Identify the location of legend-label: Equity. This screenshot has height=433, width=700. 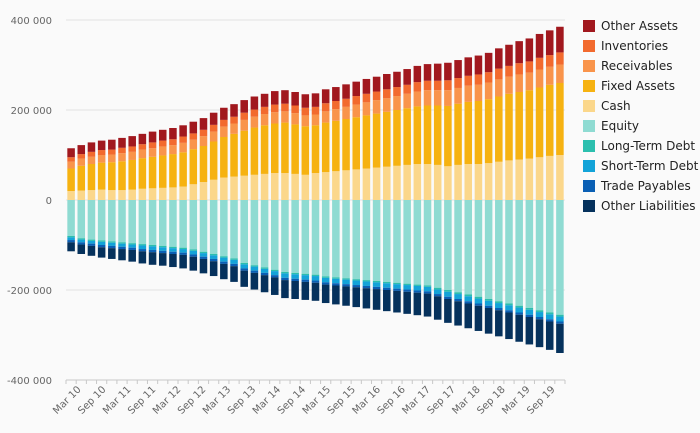
(620, 126).